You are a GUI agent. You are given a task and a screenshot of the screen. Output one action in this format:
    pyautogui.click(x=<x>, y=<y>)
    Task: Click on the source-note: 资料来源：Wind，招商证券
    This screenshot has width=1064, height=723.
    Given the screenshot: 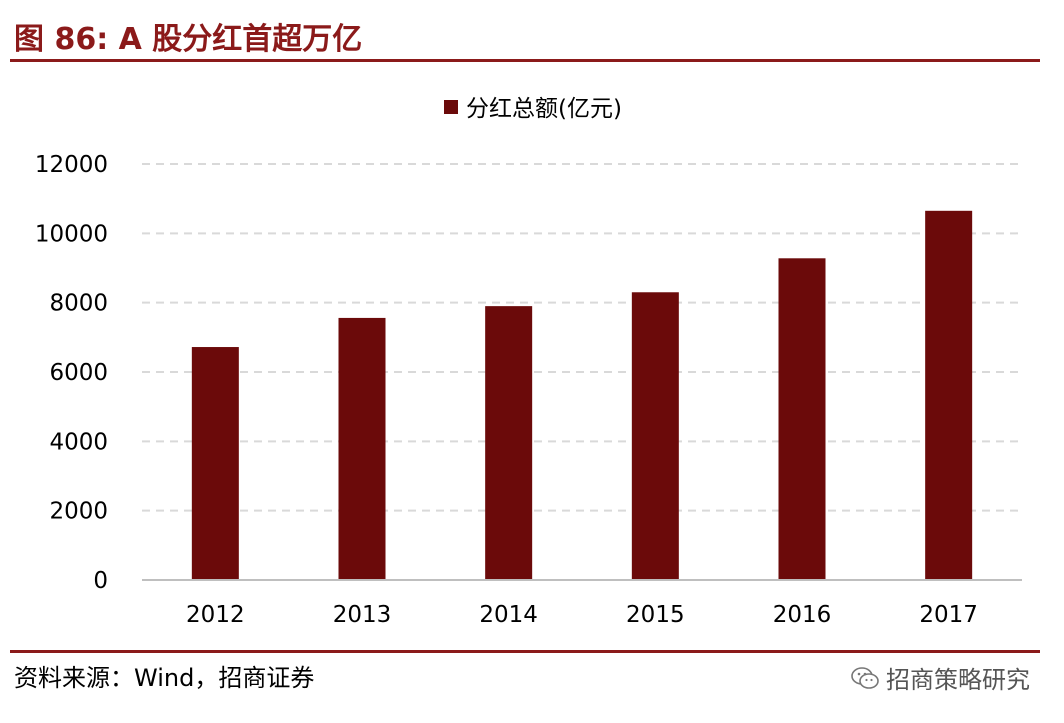 What is the action you would take?
    pyautogui.click(x=164, y=678)
    